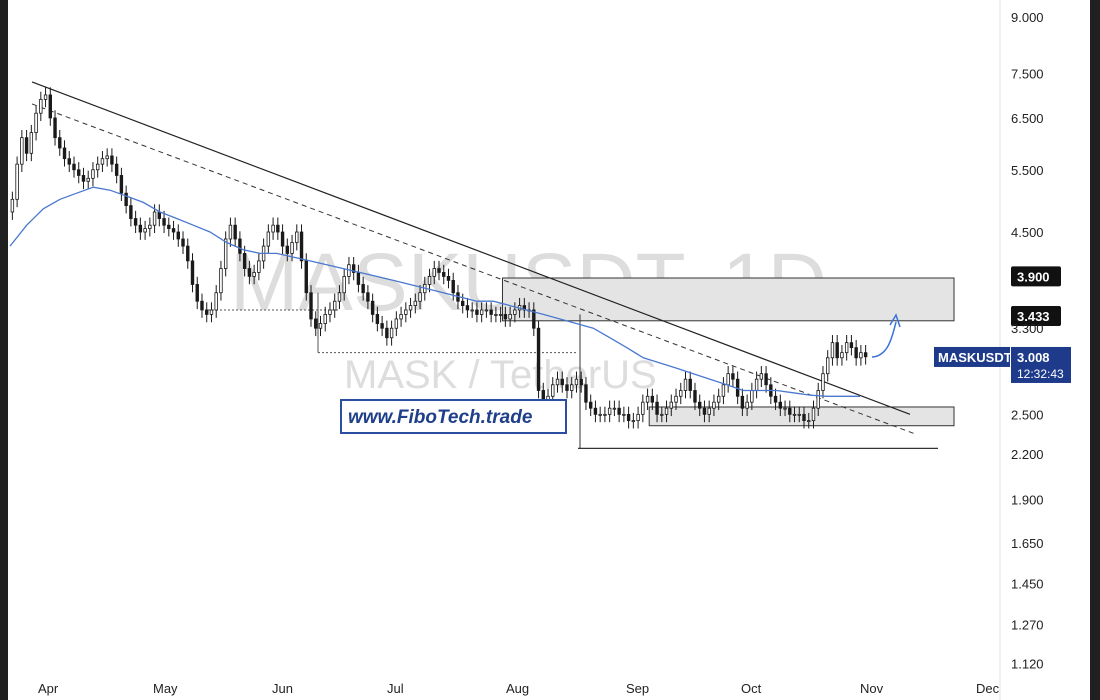  I want to click on zones-layer, so click(728, 352).